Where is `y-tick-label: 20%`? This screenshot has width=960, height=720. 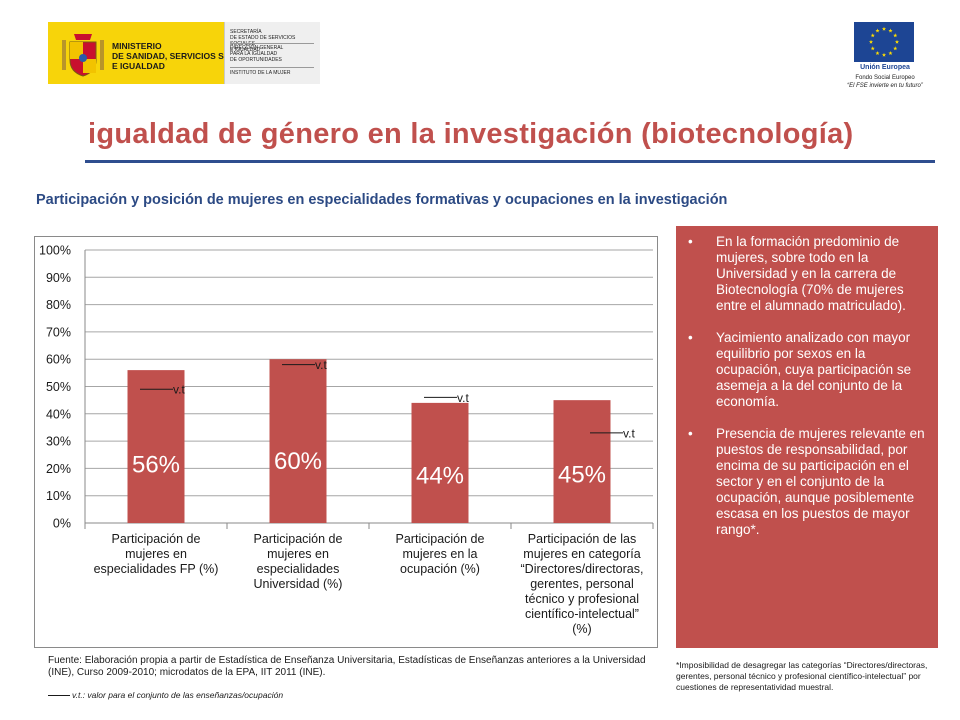
y-tick-label: 20% is located at coordinates (58, 469).